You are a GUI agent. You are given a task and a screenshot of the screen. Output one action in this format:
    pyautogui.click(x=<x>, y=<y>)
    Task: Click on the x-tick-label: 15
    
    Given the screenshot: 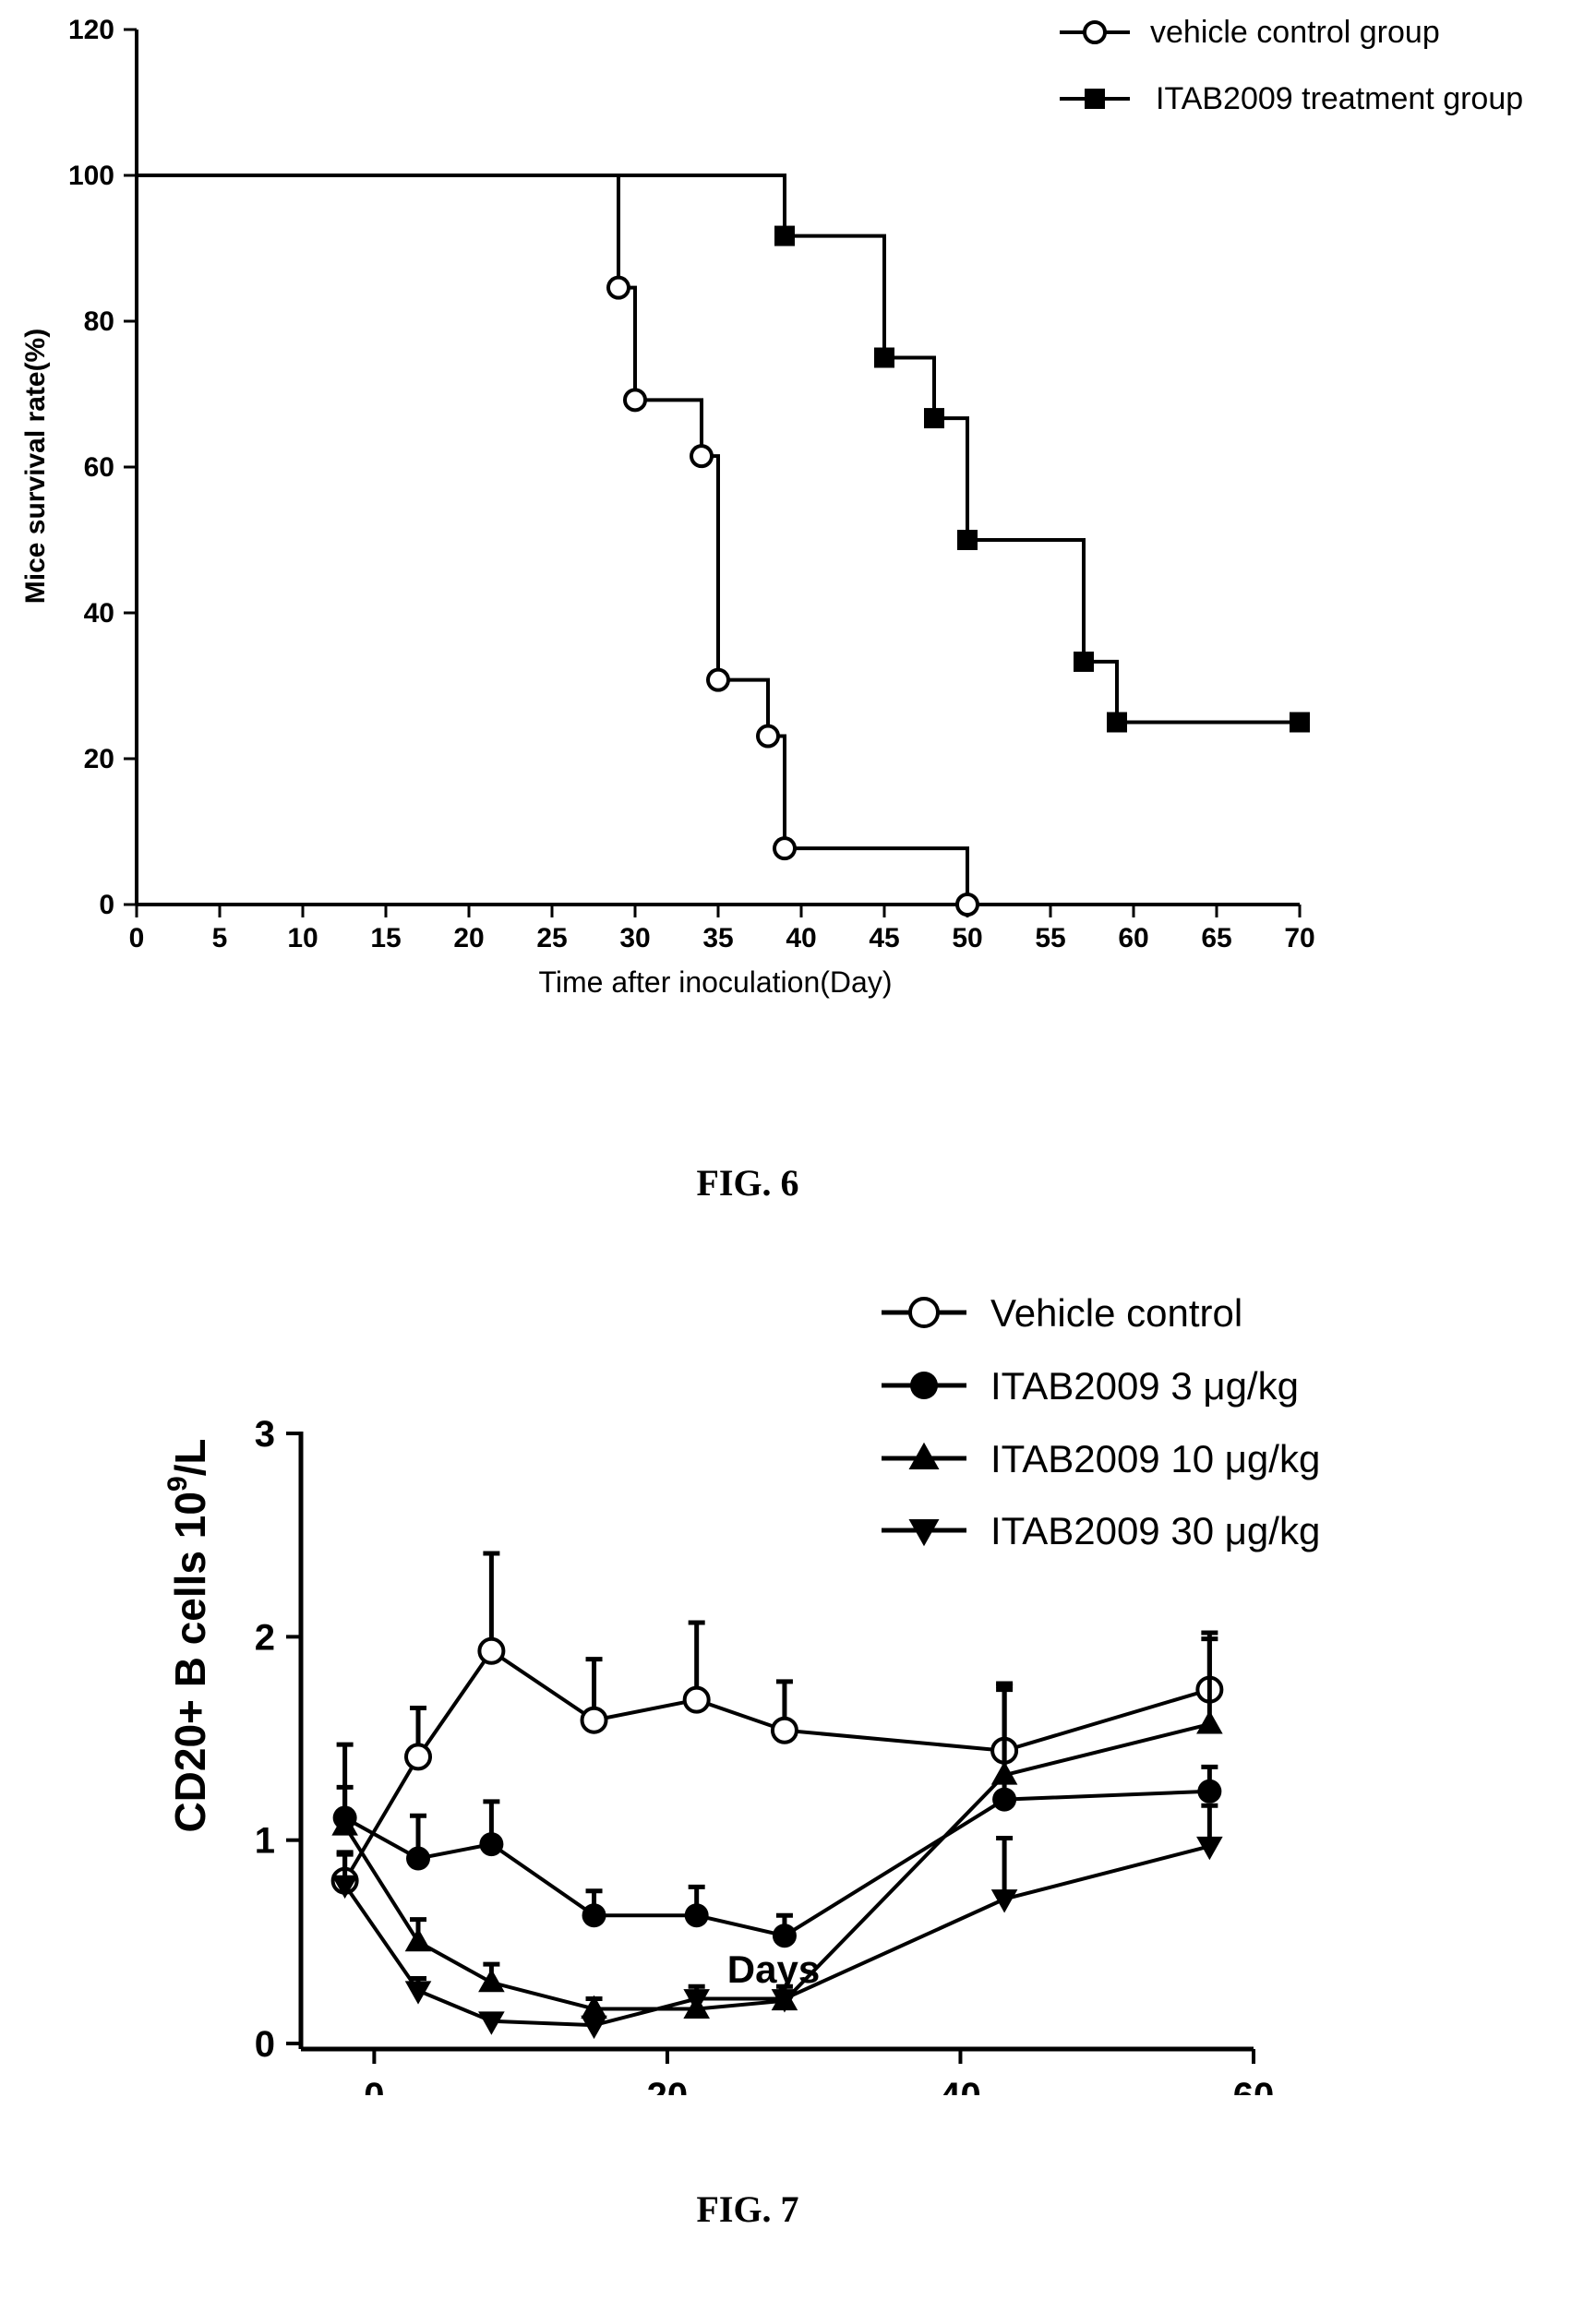 What is the action you would take?
    pyautogui.click(x=385, y=938)
    